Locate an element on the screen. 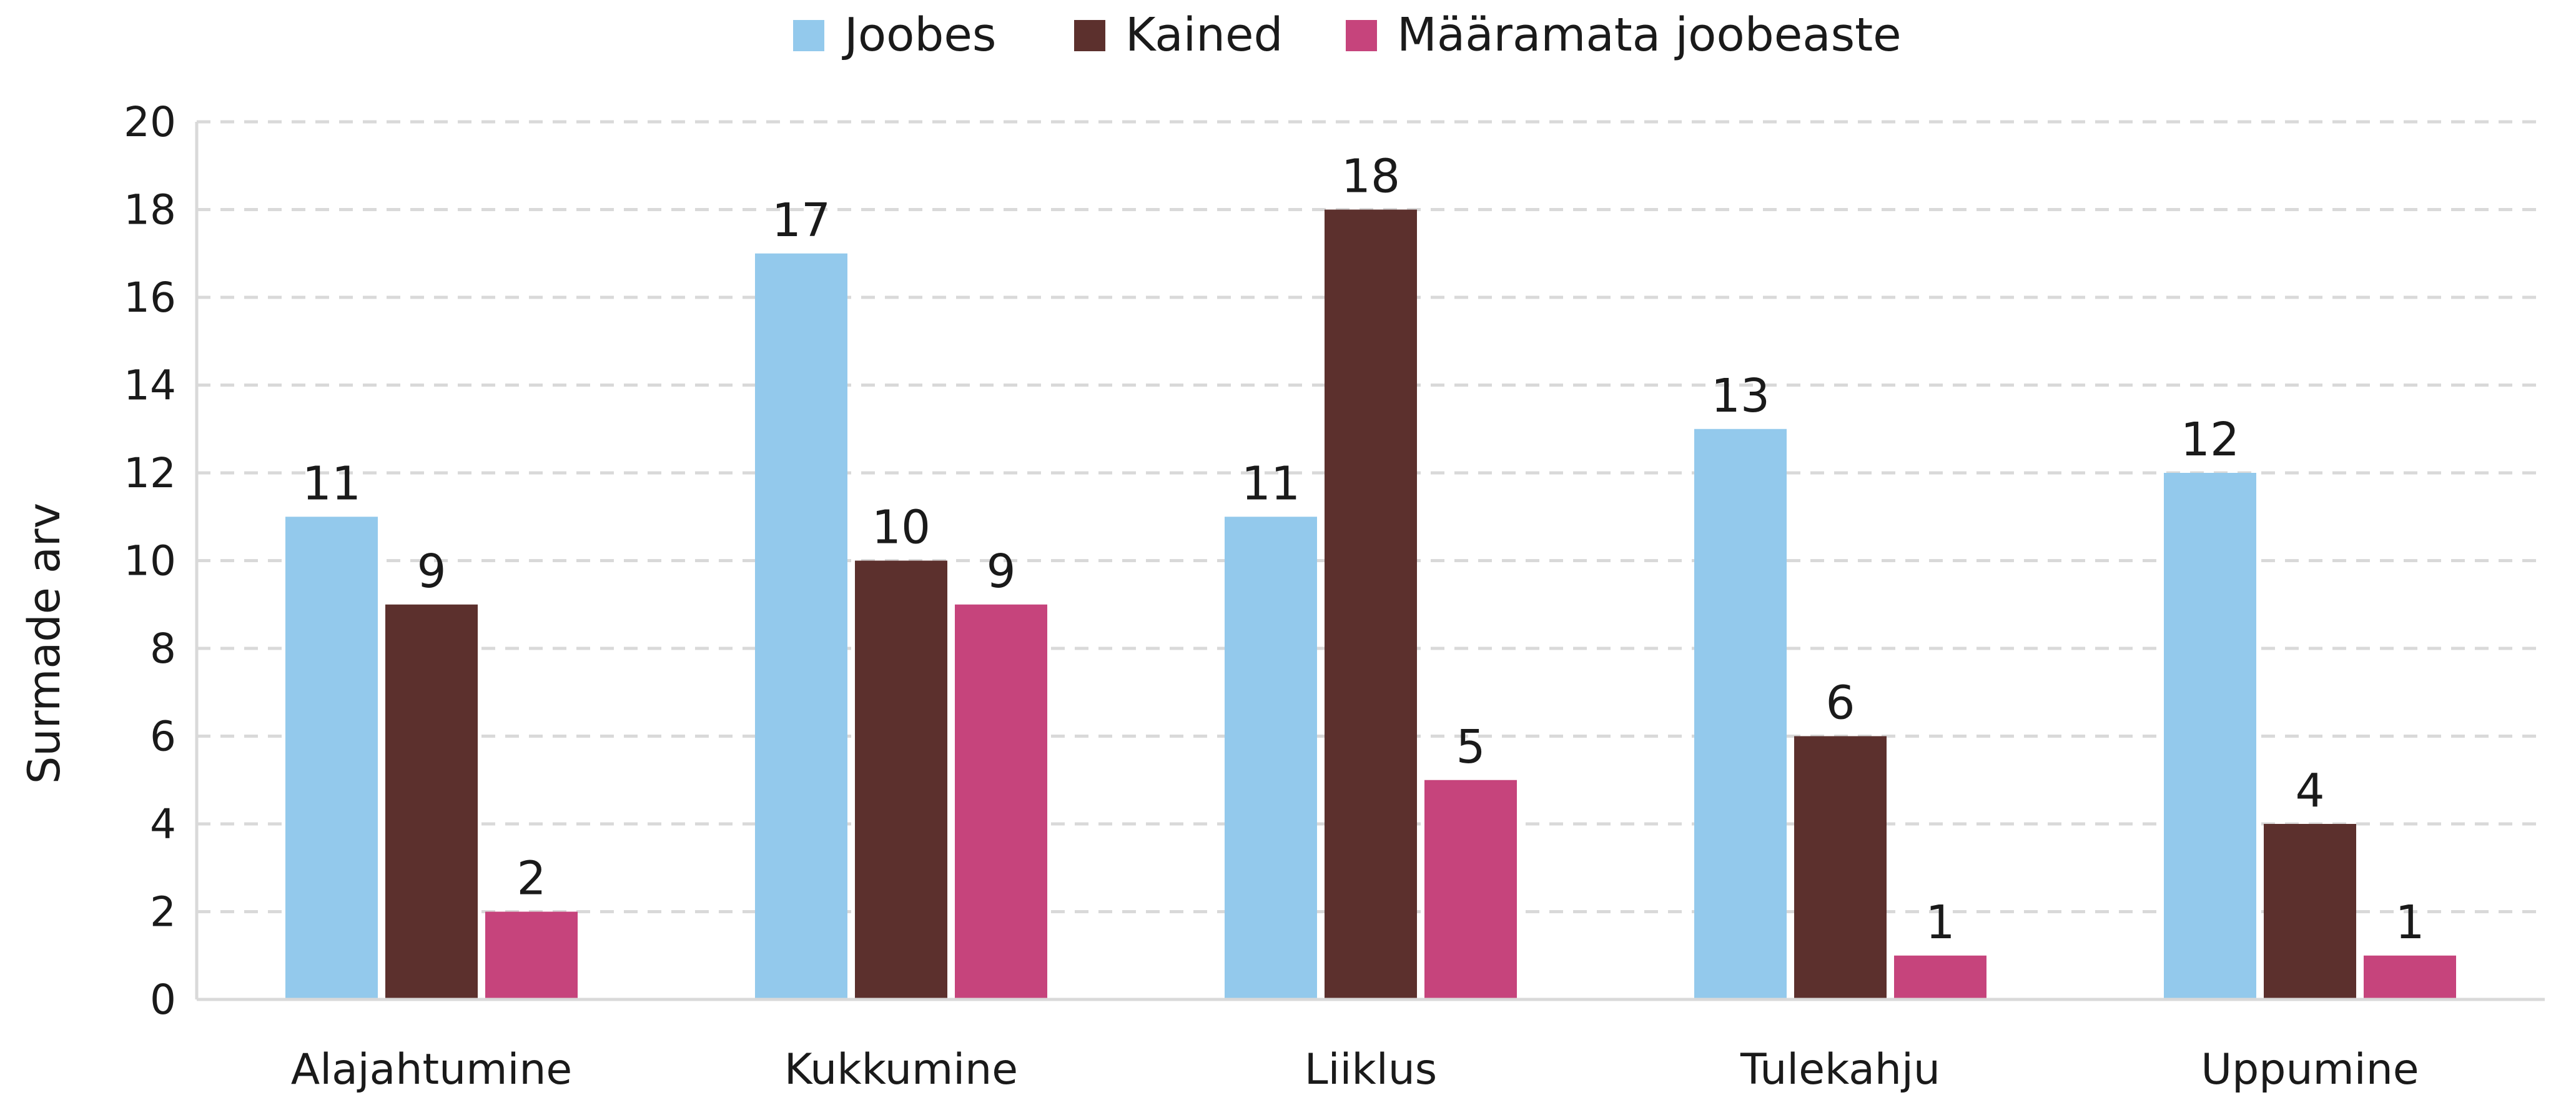 This screenshot has width=2576, height=1115. y-tick-label: 0 is located at coordinates (163, 1000).